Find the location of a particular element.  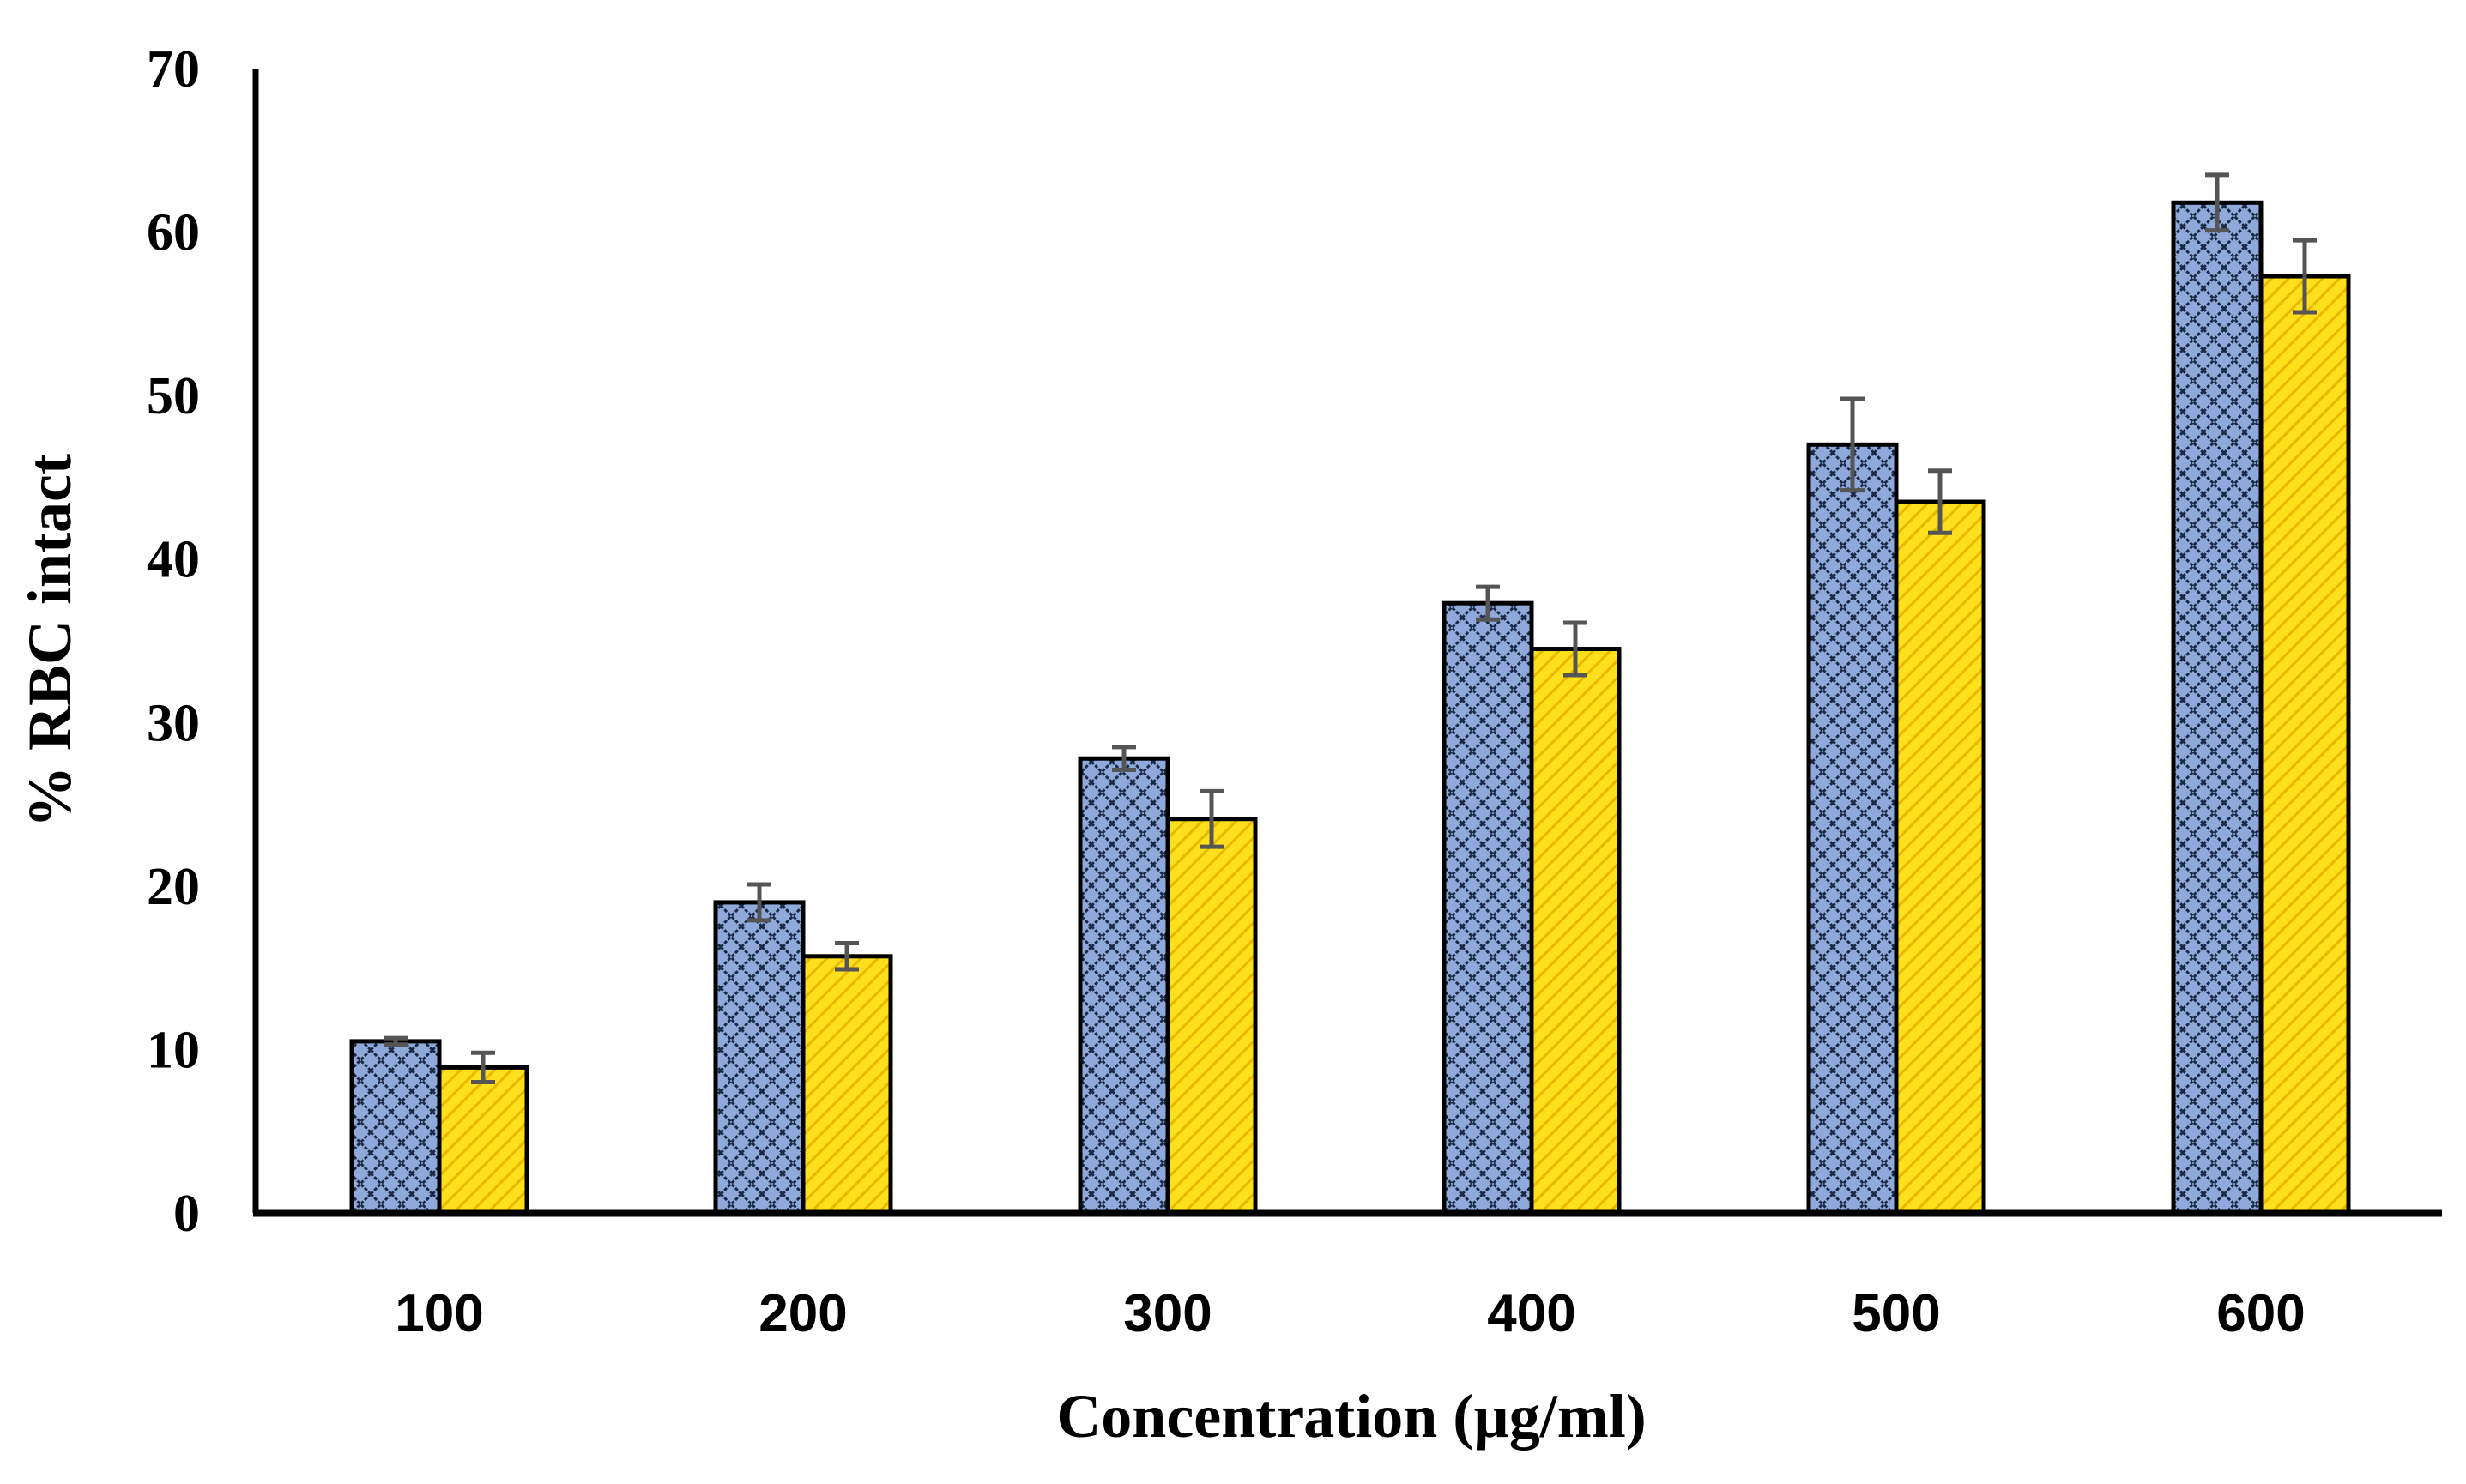

y-tick-label: 20 is located at coordinates (173, 887).